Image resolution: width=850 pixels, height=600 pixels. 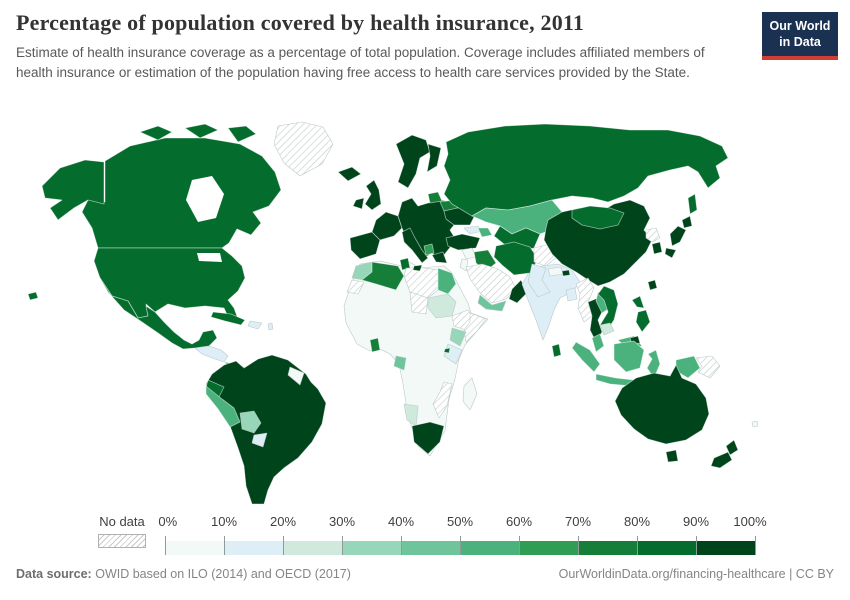 I want to click on country-sri-lanka, so click(x=556, y=350).